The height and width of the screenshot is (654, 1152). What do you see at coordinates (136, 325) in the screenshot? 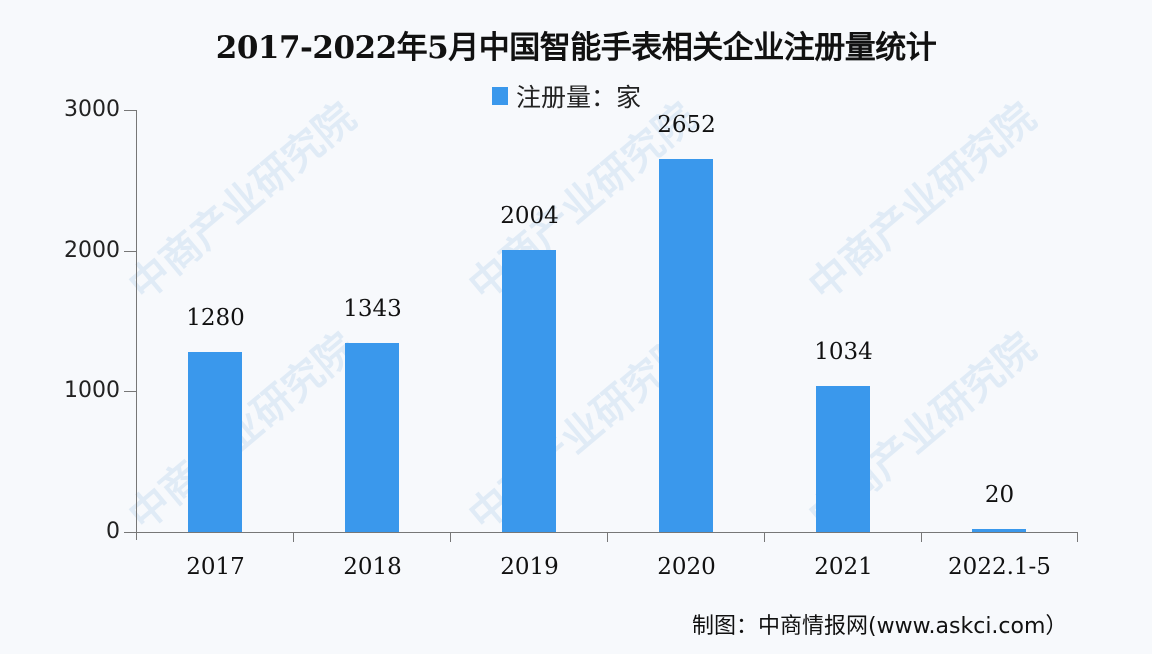
I see `y-axis` at bounding box center [136, 325].